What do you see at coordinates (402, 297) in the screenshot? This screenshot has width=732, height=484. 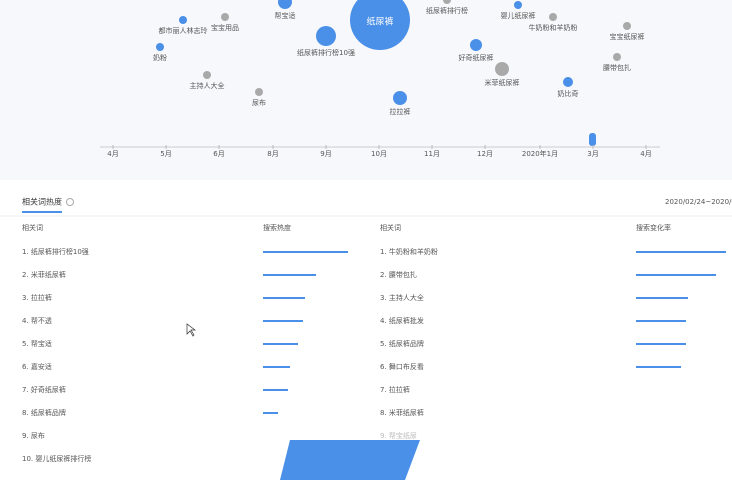 I see `table-row: 3. 主持人大全` at bounding box center [402, 297].